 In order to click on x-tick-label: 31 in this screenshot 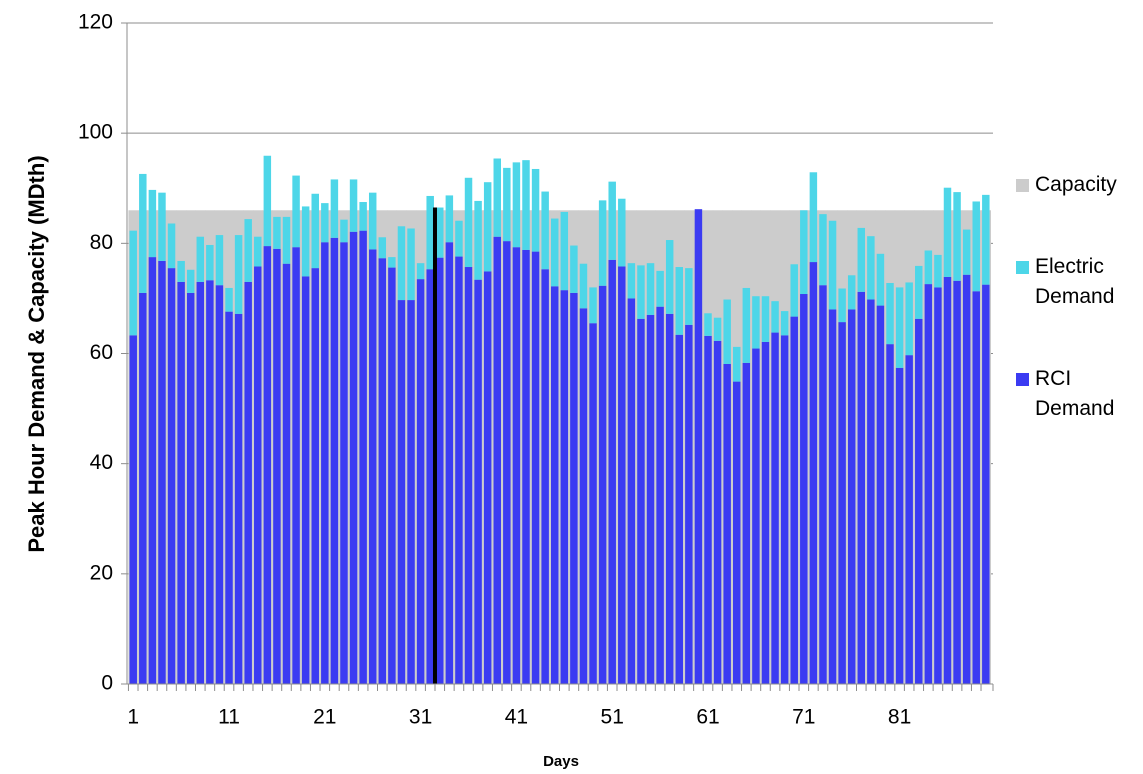, I will do `click(420, 717)`.